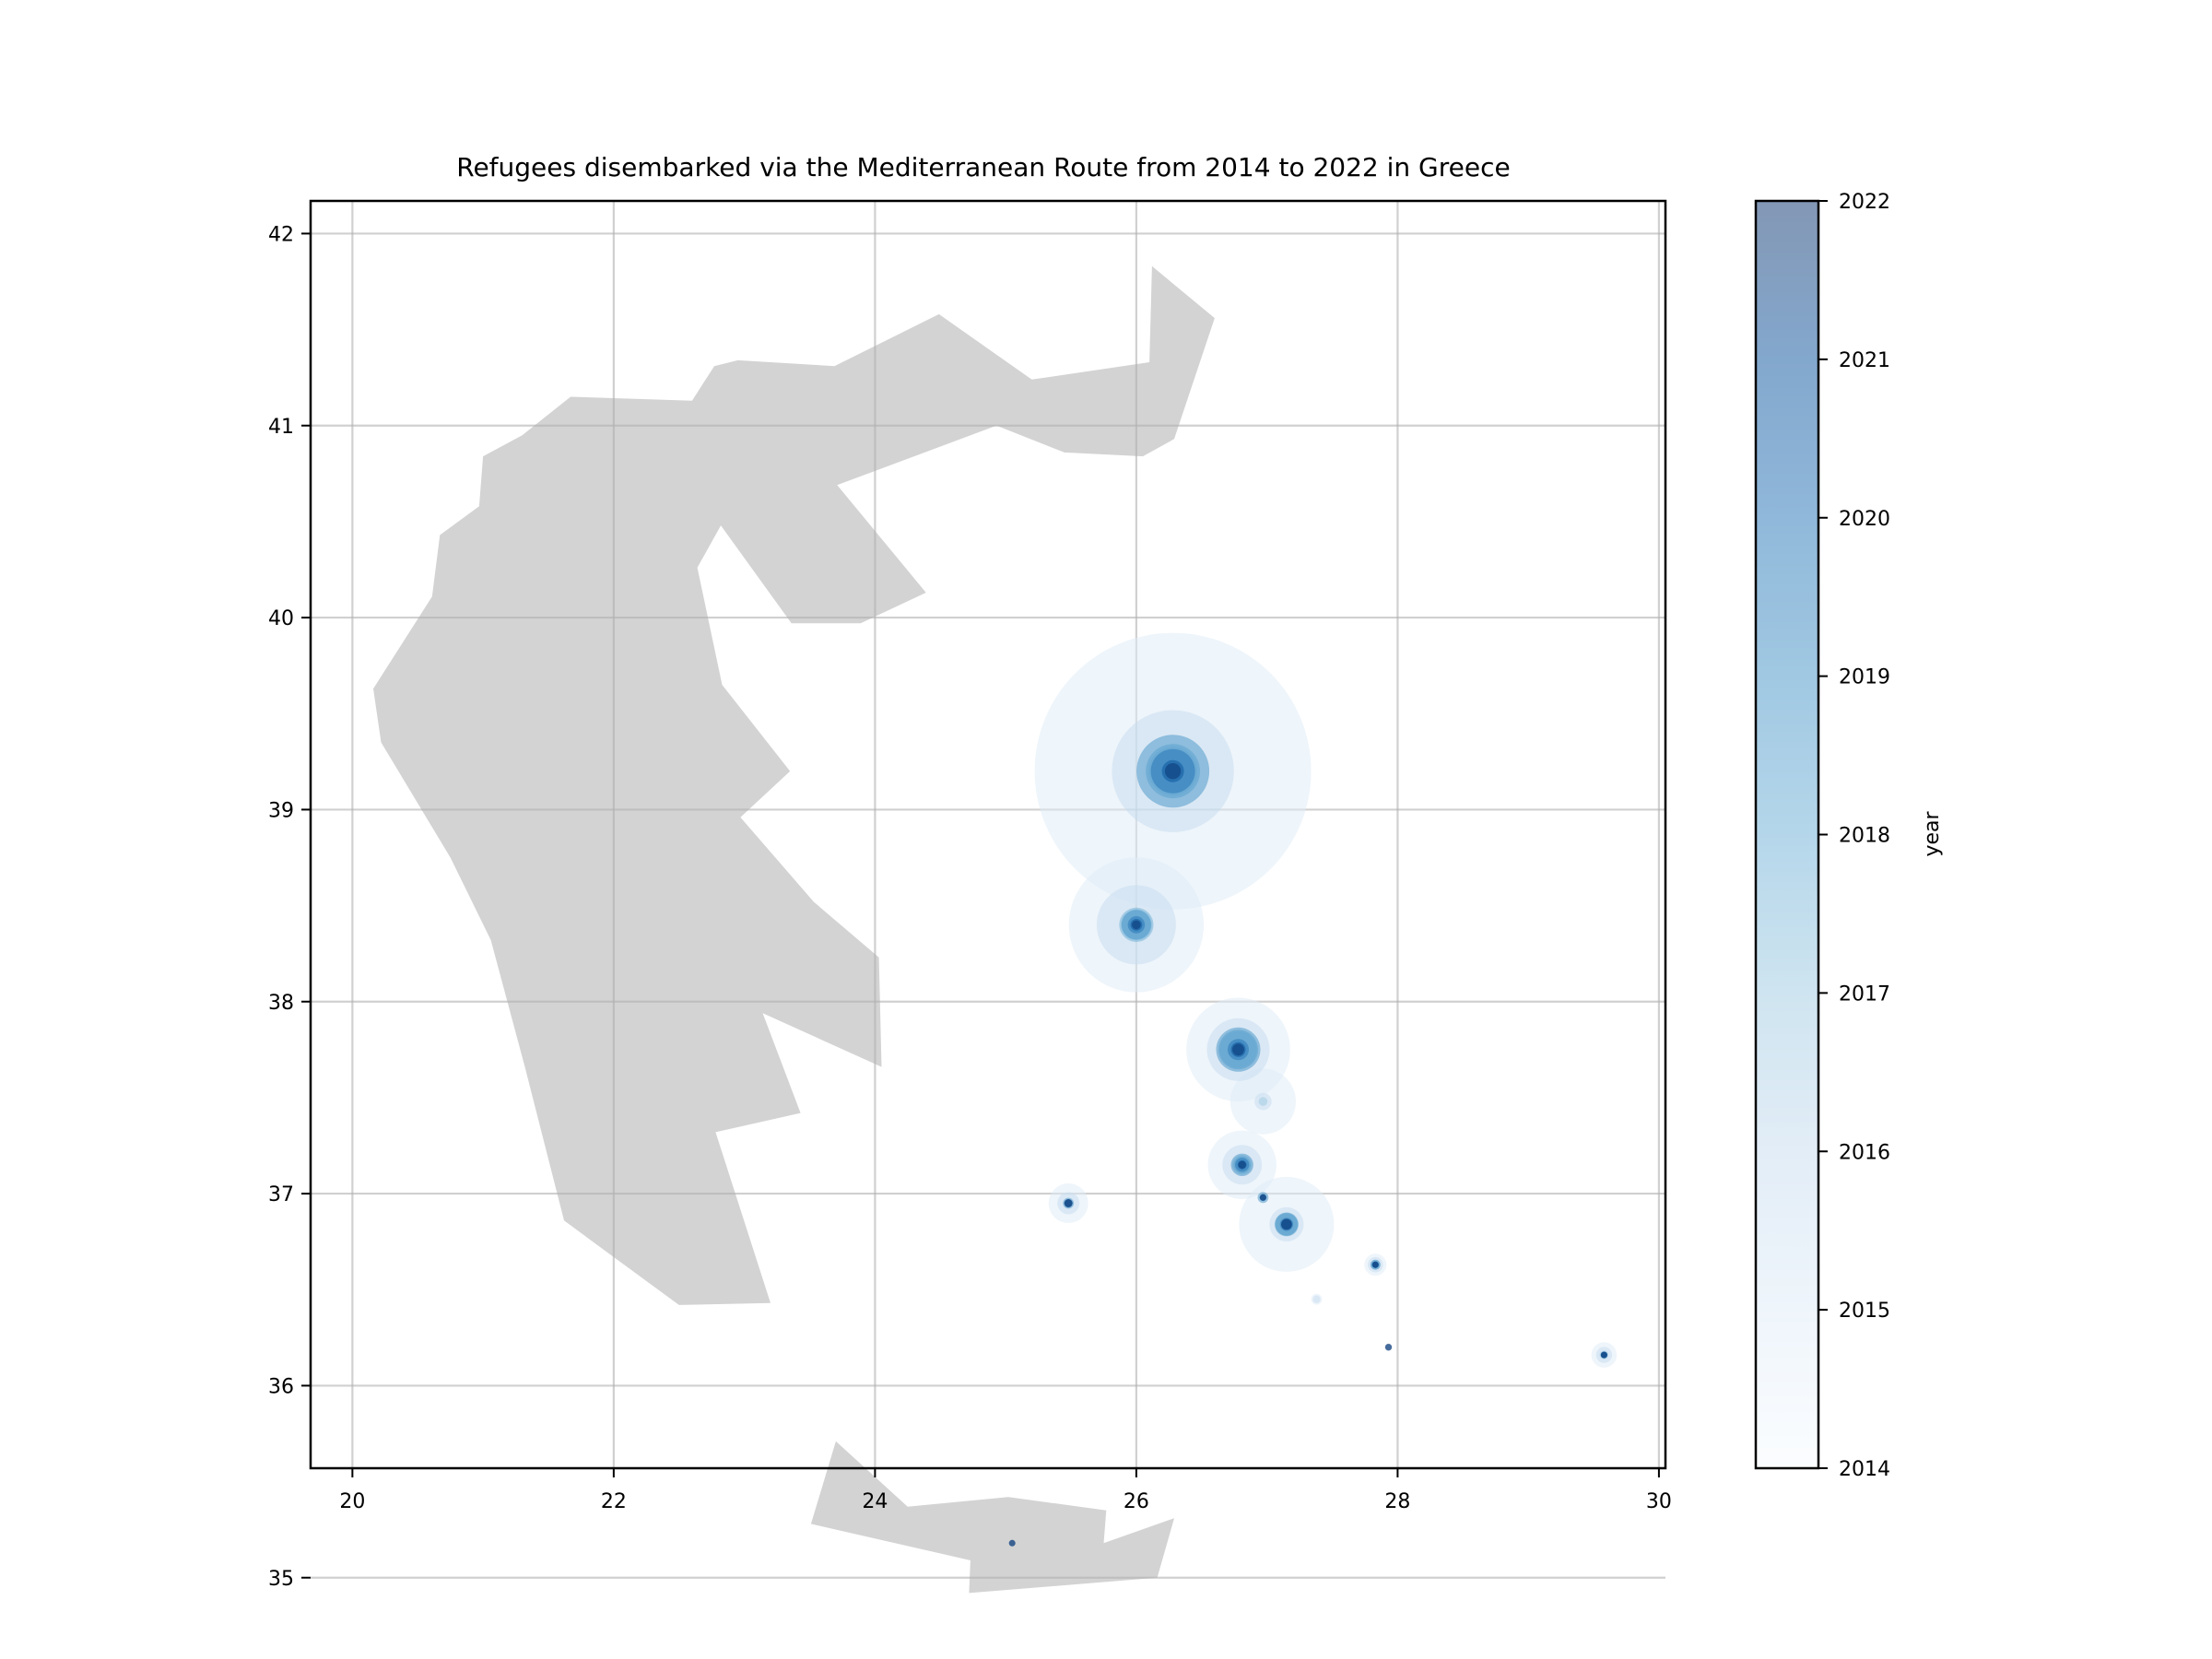 The image size is (2212, 1659). Describe the element at coordinates (1659, 1501) in the screenshot. I see `x-tick-label: 30` at that location.